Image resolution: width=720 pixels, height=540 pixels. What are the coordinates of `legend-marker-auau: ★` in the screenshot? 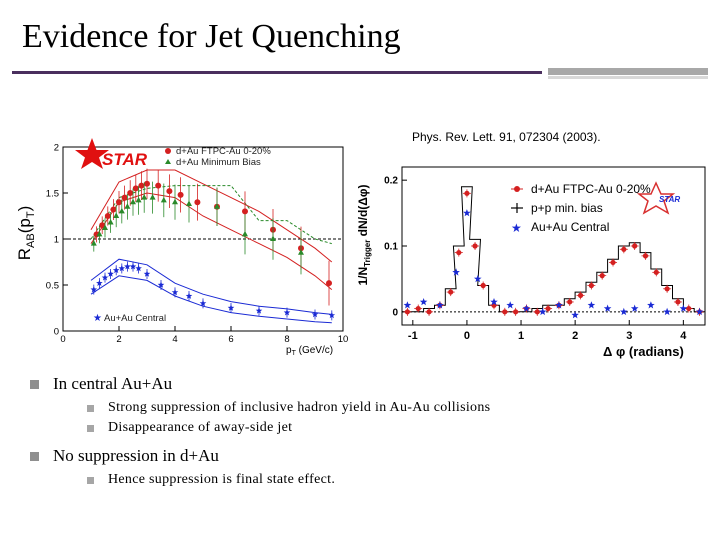 It's located at (516, 228).